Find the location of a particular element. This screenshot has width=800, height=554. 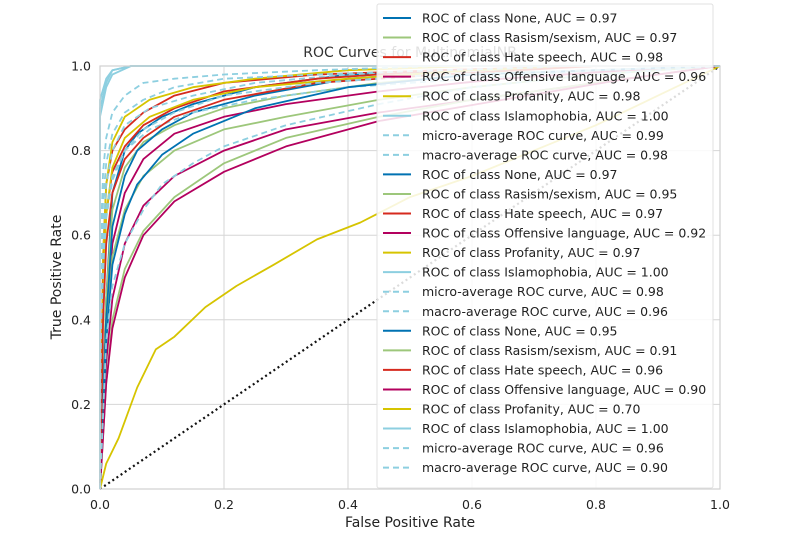

legend-label-1: ROC of class Rasism/sexism, AUC = 0.97 is located at coordinates (549, 37).